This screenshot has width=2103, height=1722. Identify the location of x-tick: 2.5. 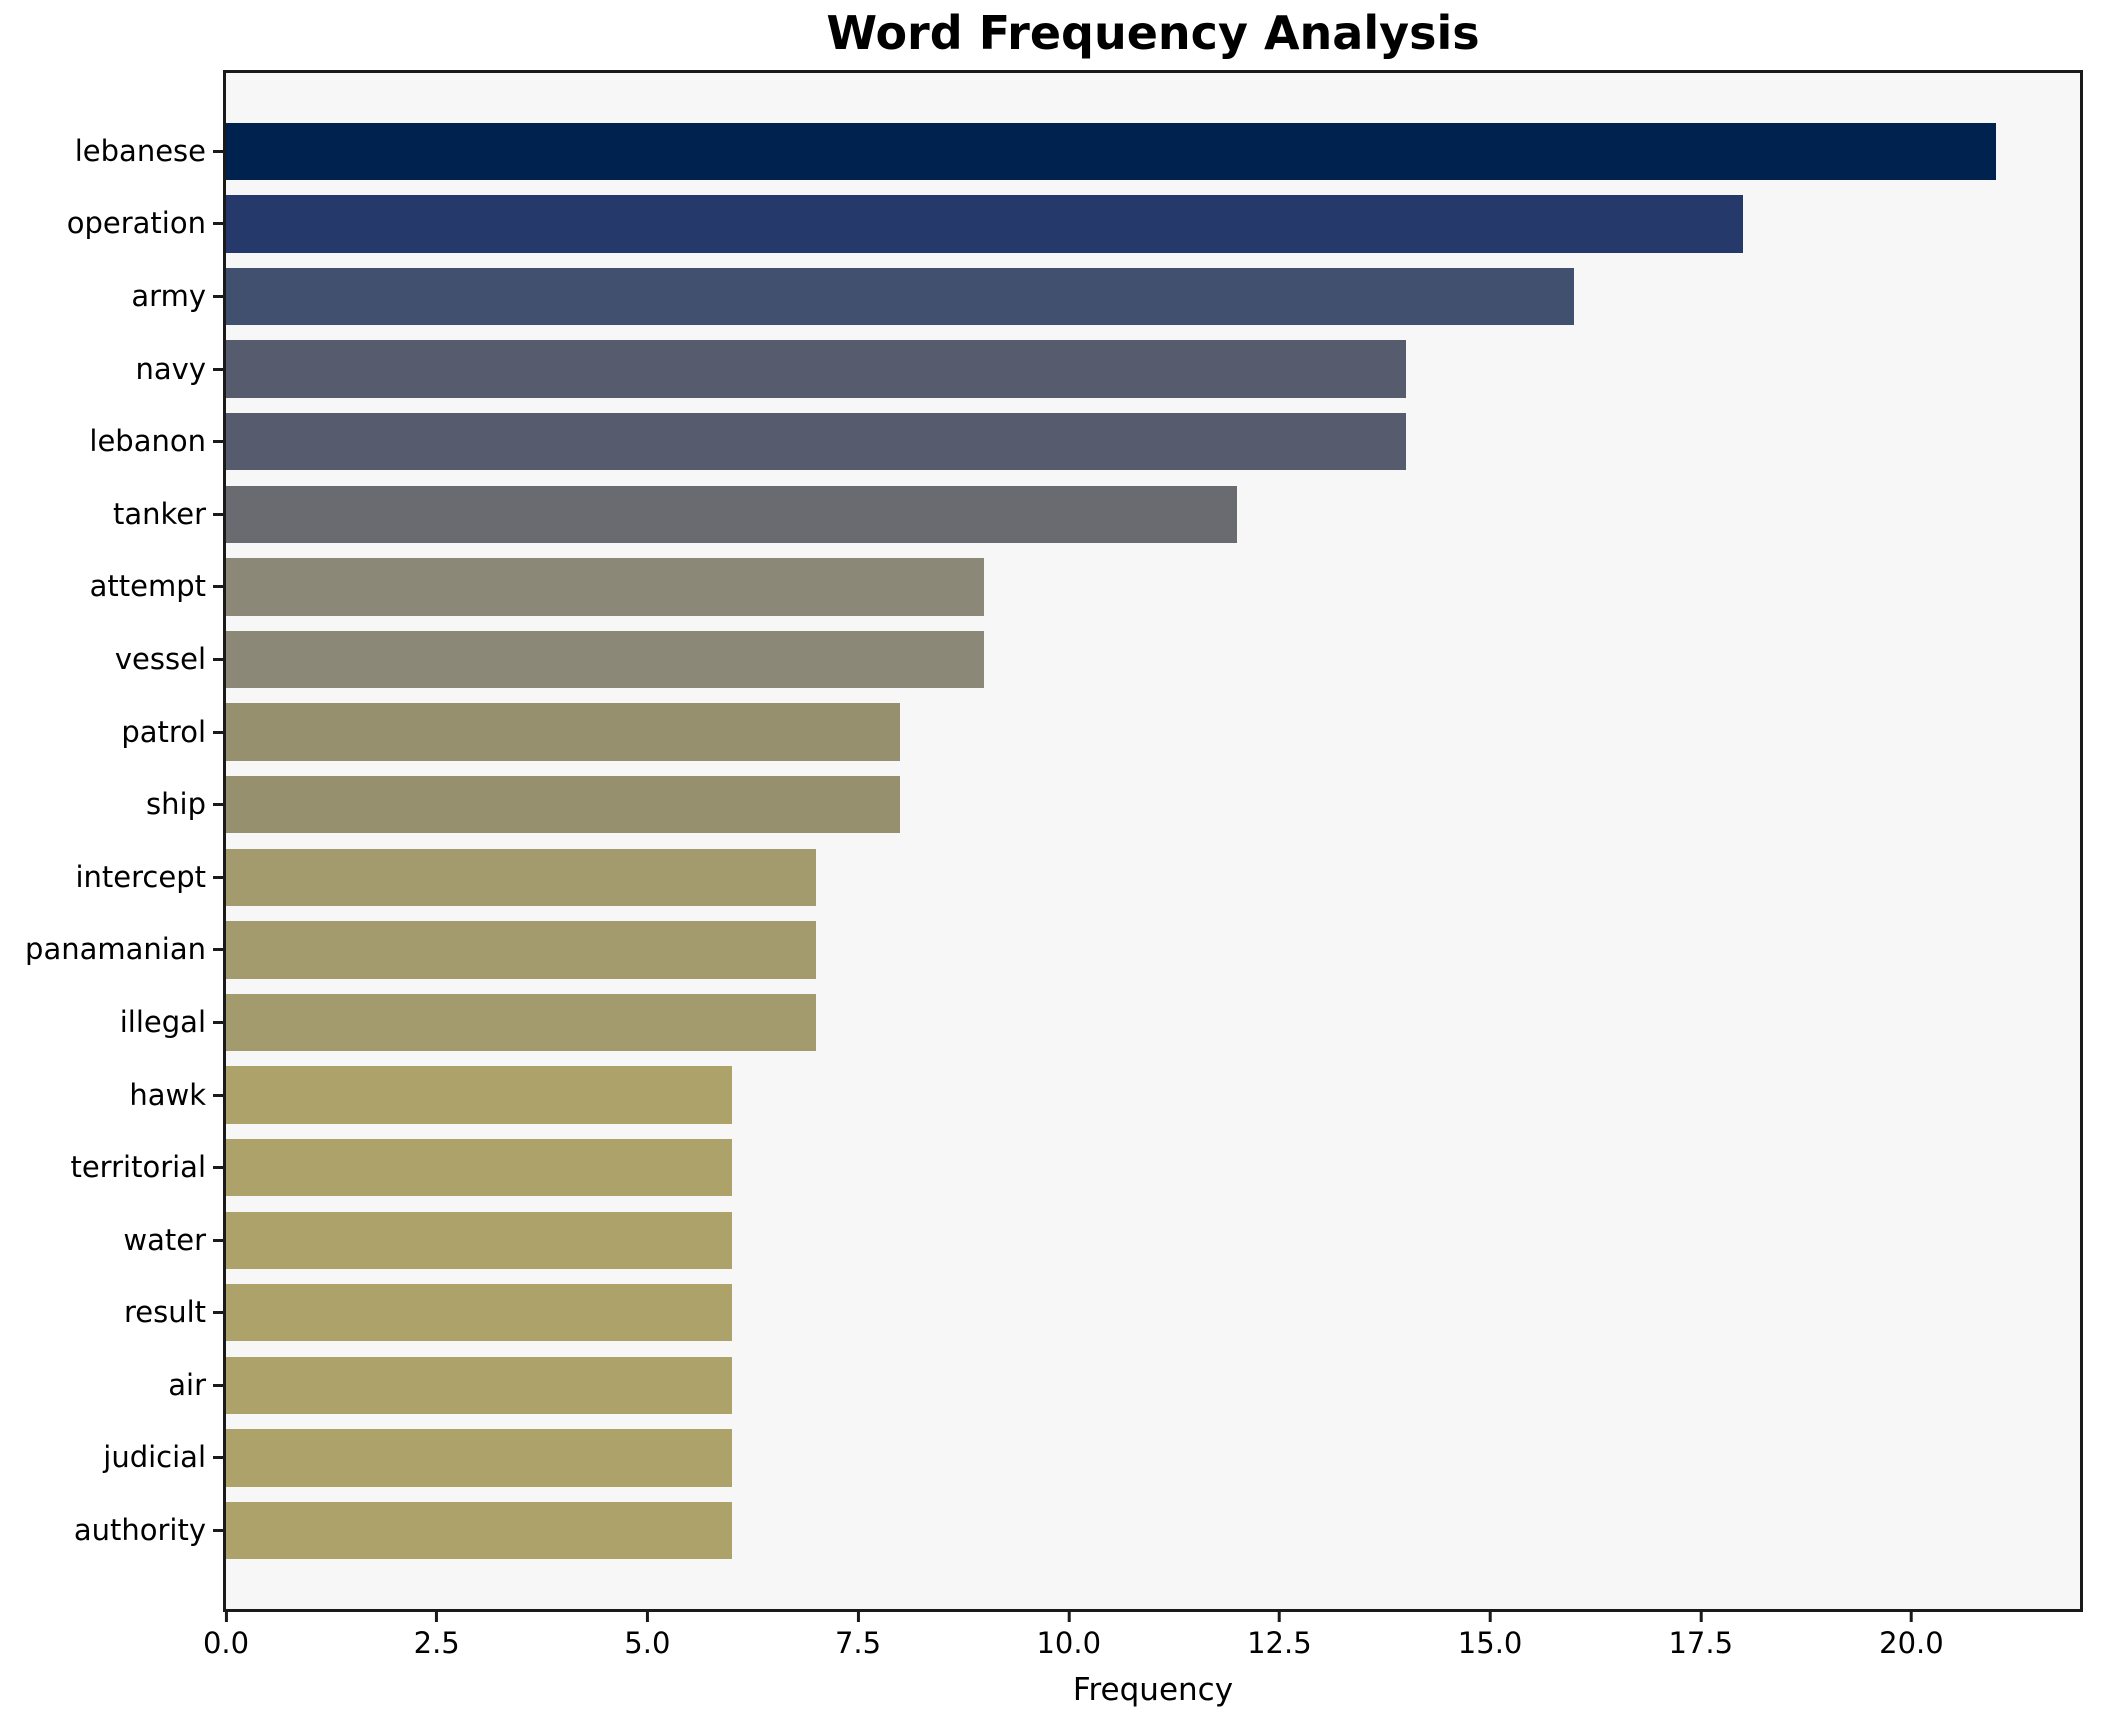
(437, 1635).